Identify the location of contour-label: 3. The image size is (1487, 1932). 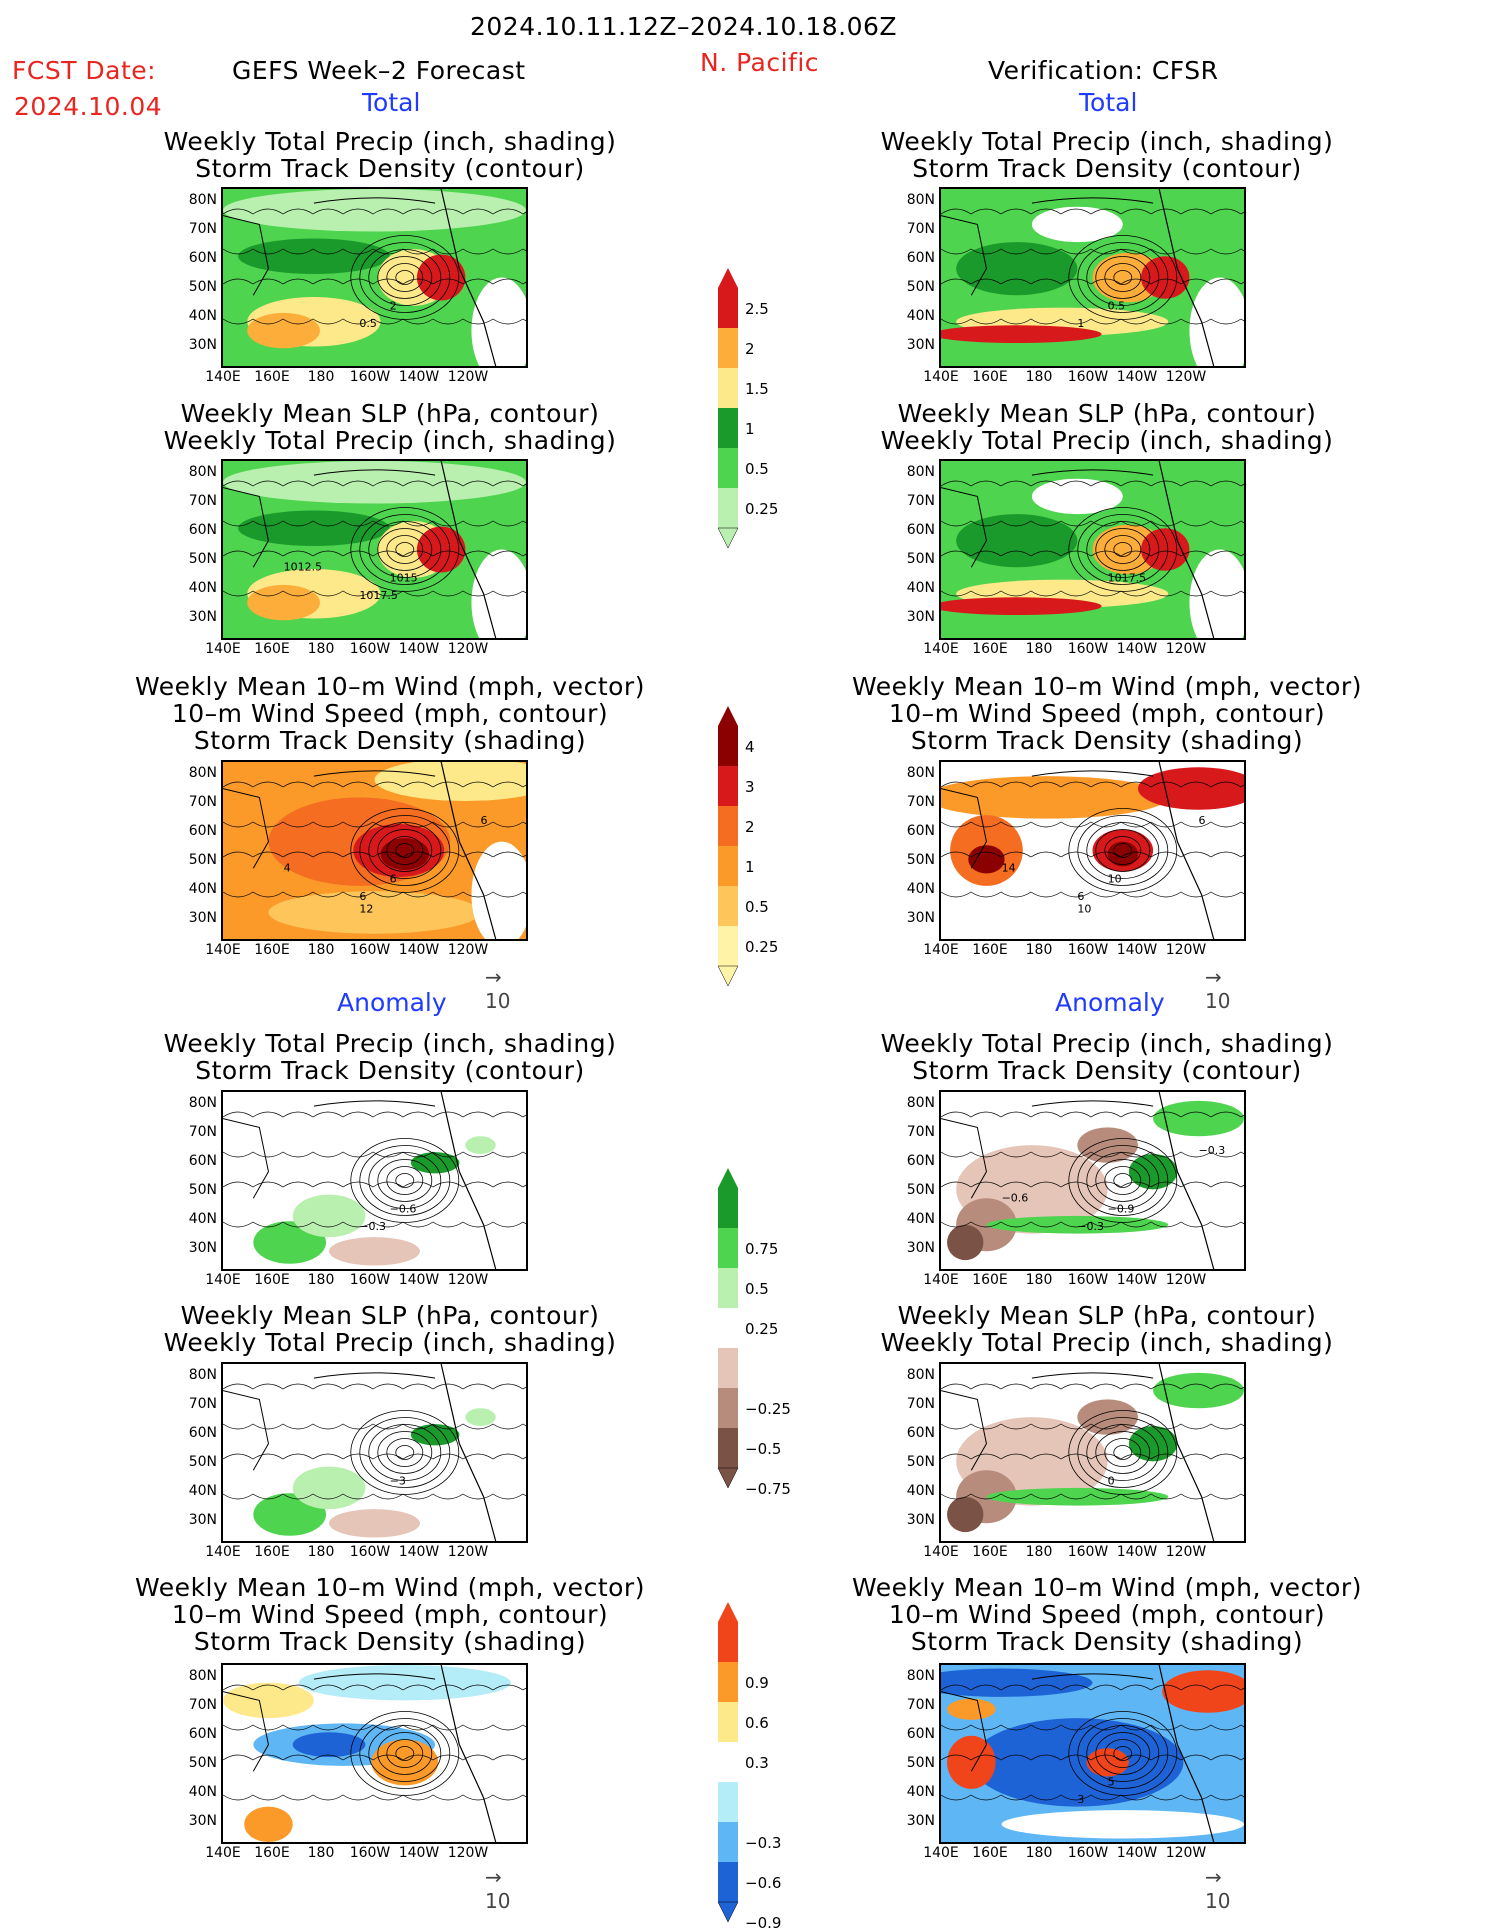
(1080, 1799).